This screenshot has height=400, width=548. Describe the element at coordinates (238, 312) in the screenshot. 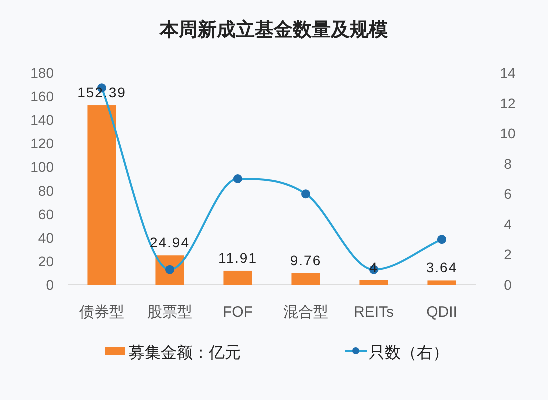

I see `x-tick-label: FOF` at that location.